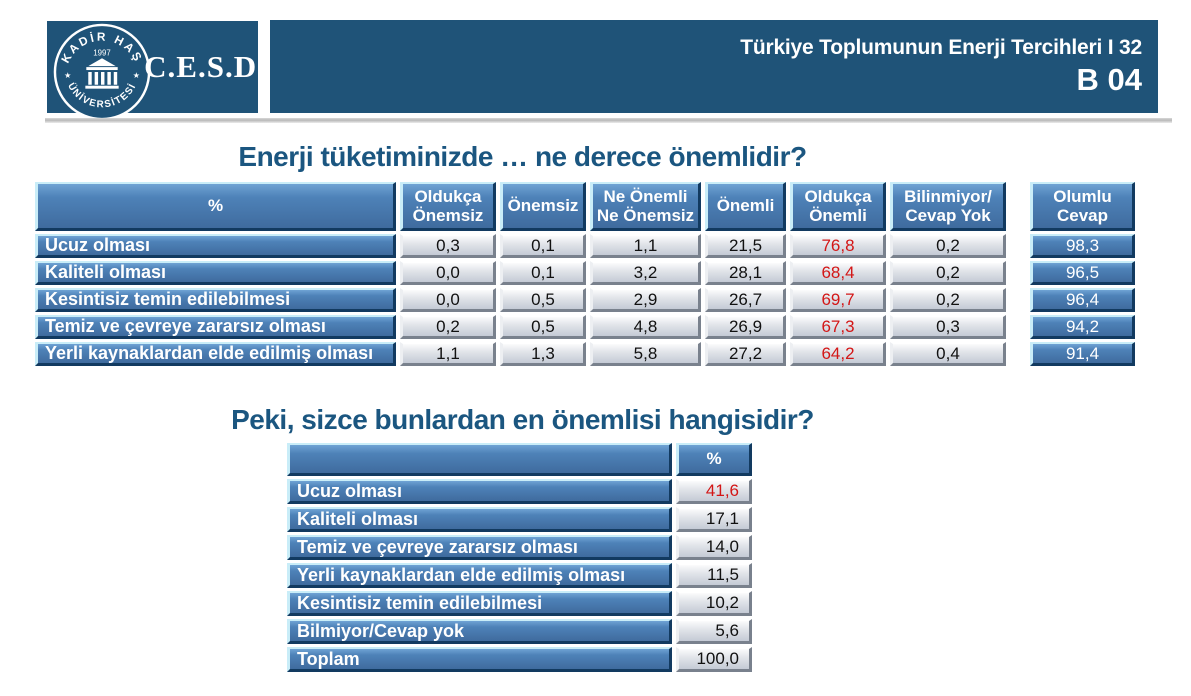 The image size is (1191, 696). What do you see at coordinates (645, 354) in the screenshot?
I see `table-cell: 5,8` at bounding box center [645, 354].